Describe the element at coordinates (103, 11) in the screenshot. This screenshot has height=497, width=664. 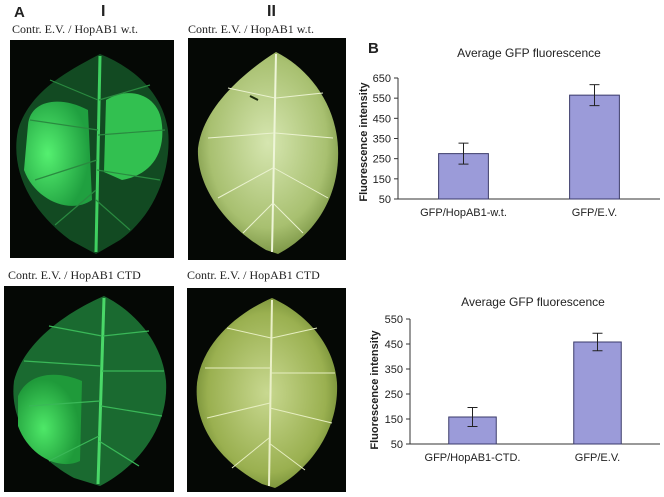
I see `column-i-label: I` at that location.